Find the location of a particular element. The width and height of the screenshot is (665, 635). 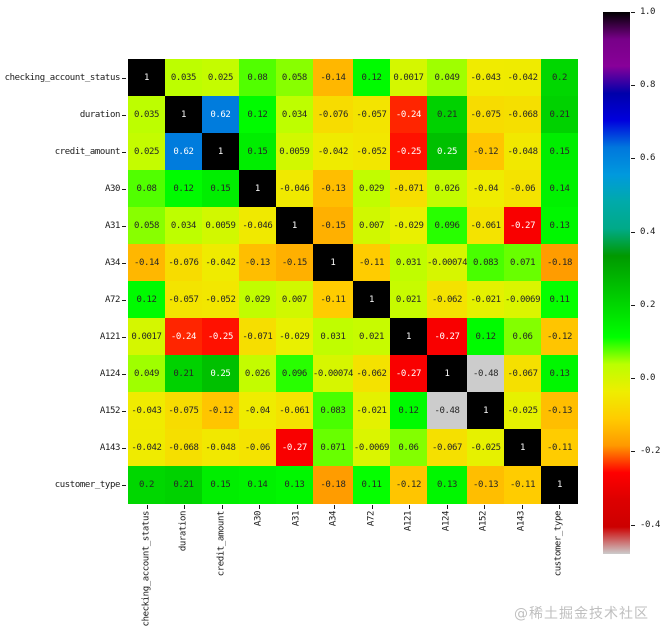

heatmap-cell: 0.2 is located at coordinates (559, 78).